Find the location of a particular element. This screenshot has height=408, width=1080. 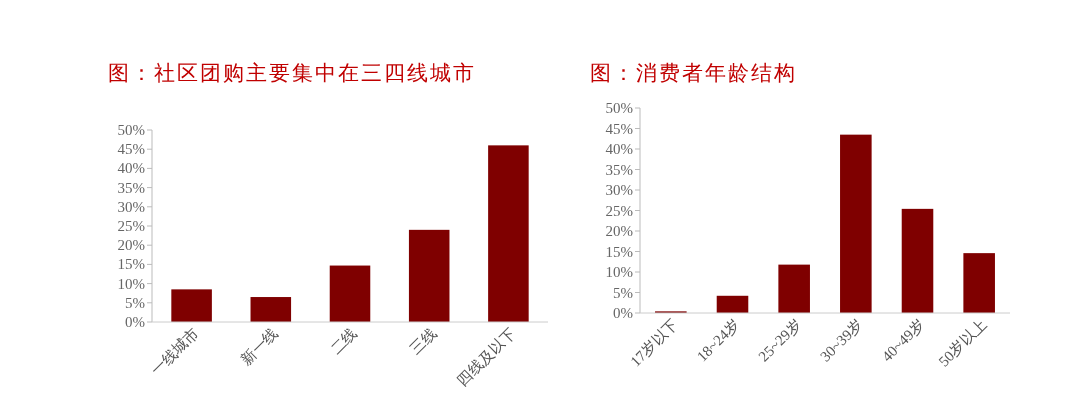

chart-title: 图：消费者年龄结构 is located at coordinates (693, 73).